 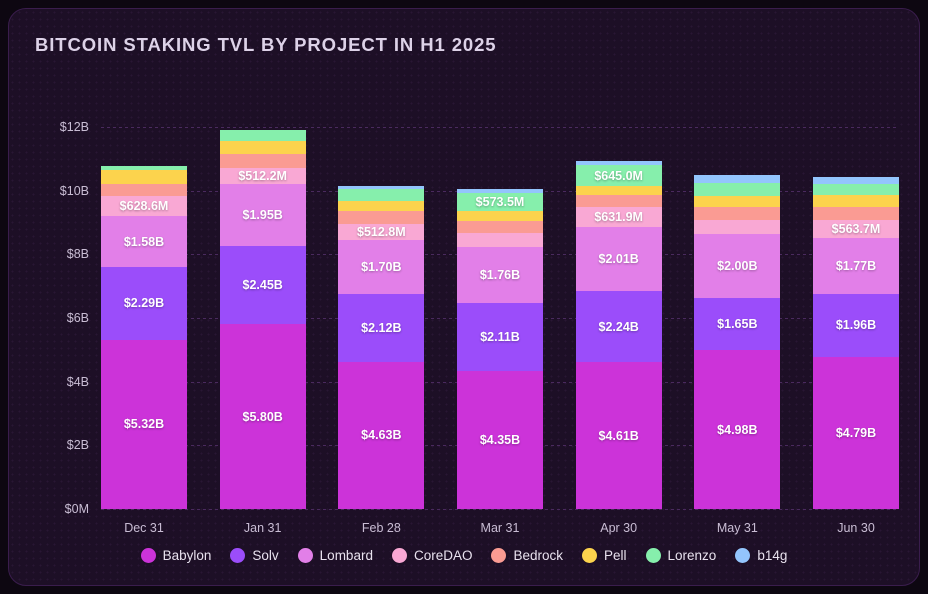 I want to click on stacked-bar: $4.63B $2.12B $1.70B $512.8M Feb 28, so click(x=381, y=360).